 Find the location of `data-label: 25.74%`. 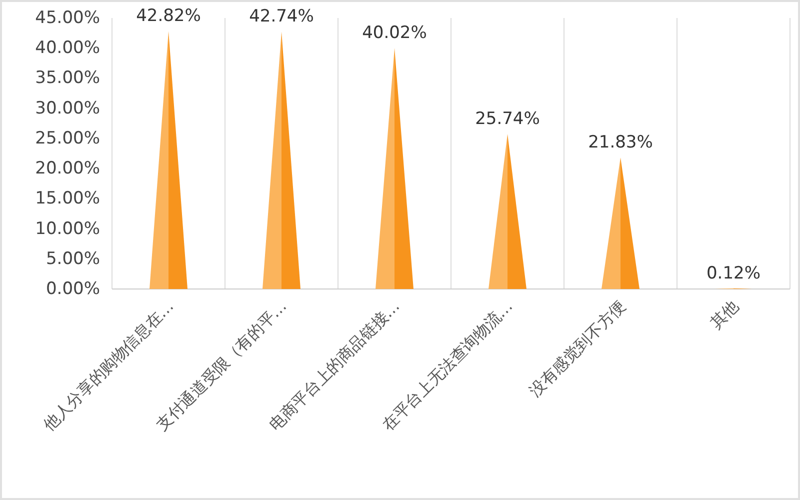

data-label: 25.74% is located at coordinates (507, 118).